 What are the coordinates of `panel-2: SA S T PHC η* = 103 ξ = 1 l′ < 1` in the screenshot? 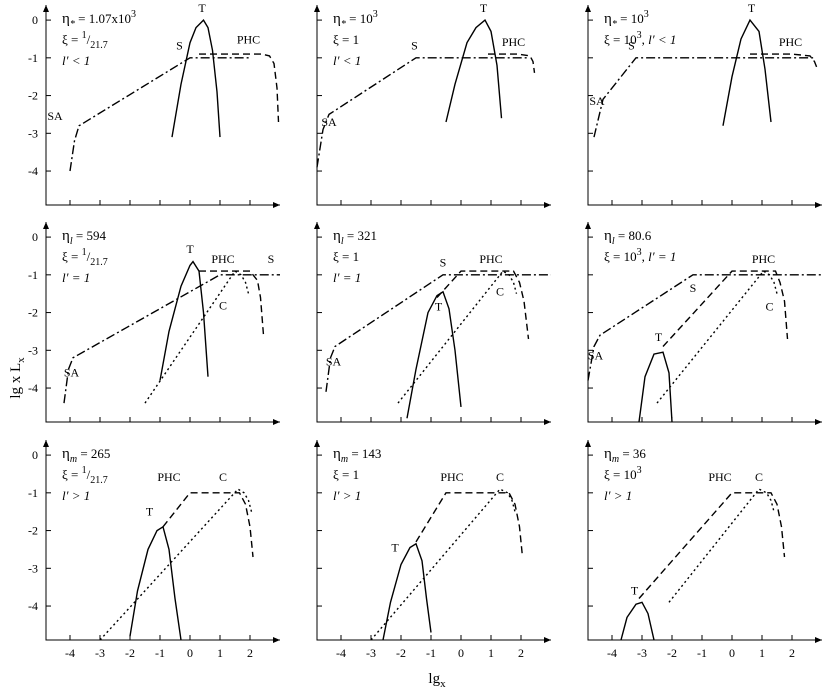 It's located at (432, 104).